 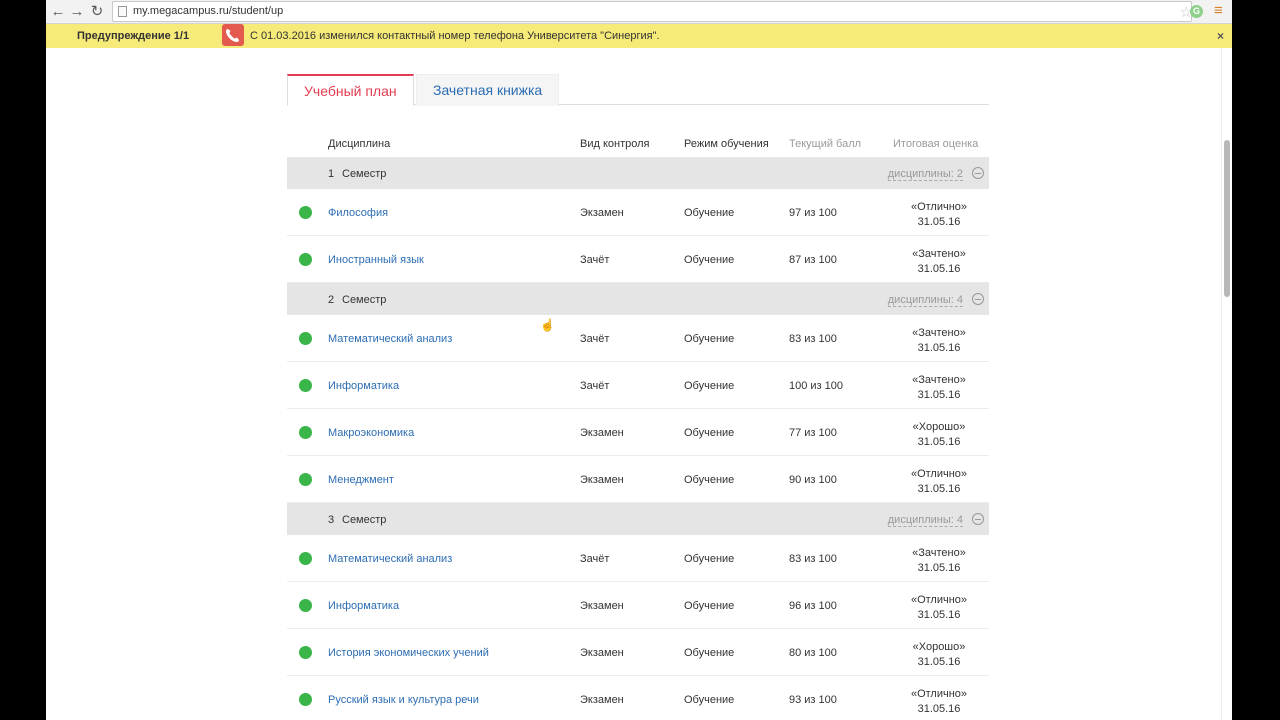 I want to click on header-score: Текущий балл, so click(x=825, y=144).